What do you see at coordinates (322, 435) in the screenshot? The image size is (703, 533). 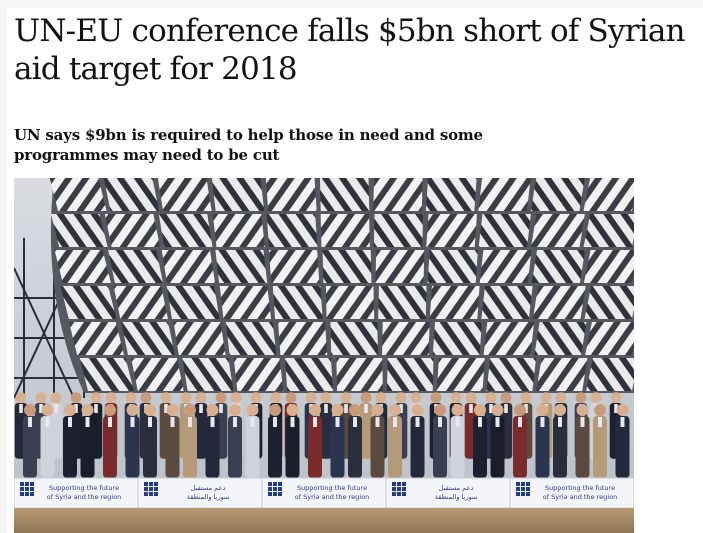 I see `delegates-group` at bounding box center [322, 435].